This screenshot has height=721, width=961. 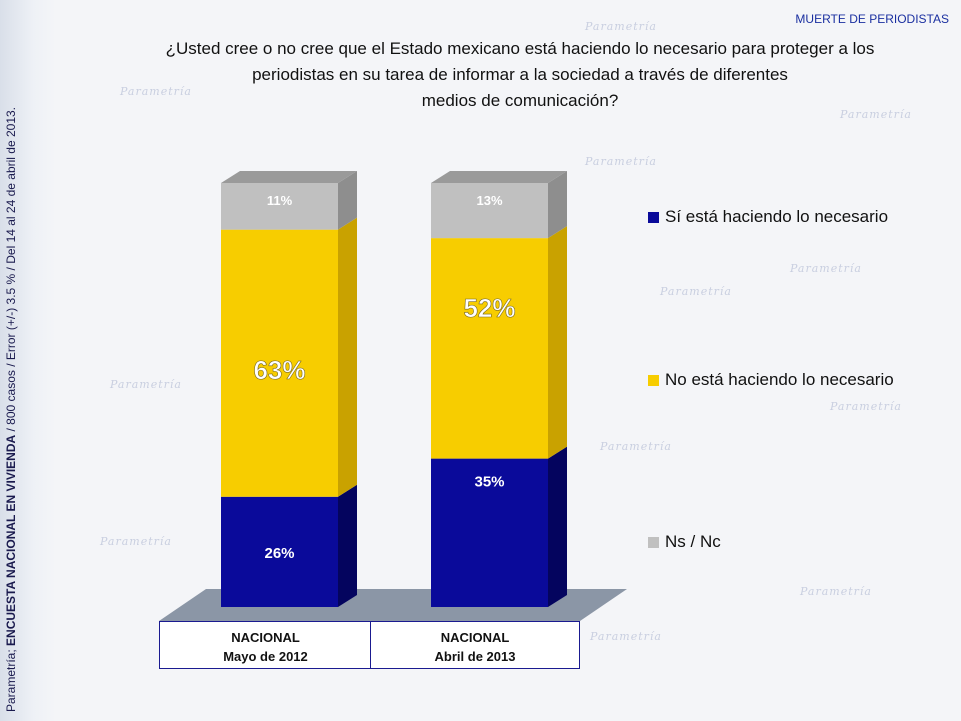 I want to click on x-category-box-2: NACIONAL Abril de 2013, so click(x=475, y=645).